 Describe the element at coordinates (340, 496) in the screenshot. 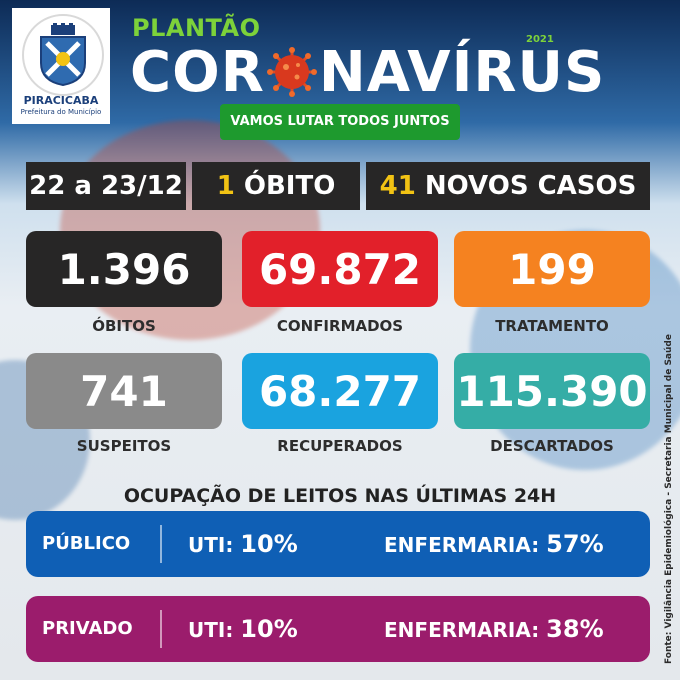

I see `occupancy-title: OCUPAÇÃO DE LEITOS NAS ÚLTIMAS 24H` at that location.